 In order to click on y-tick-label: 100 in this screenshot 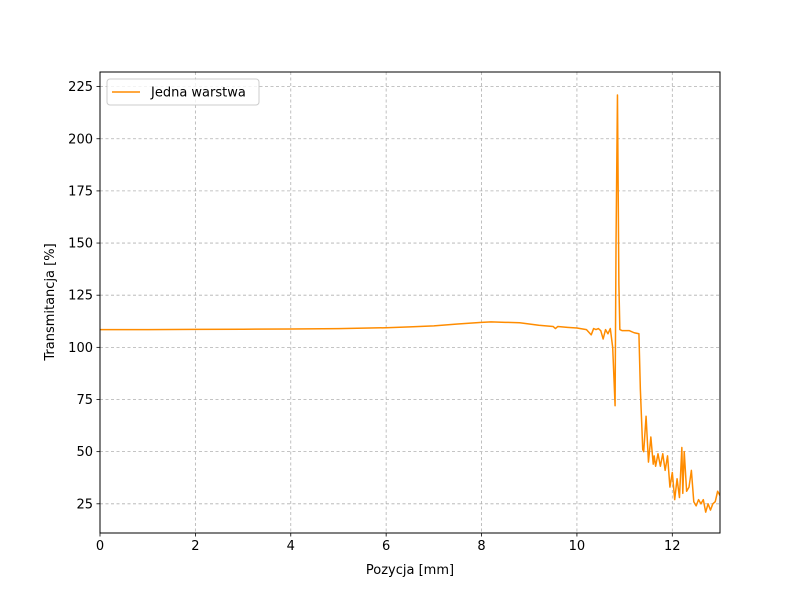, I will do `click(80, 348)`.